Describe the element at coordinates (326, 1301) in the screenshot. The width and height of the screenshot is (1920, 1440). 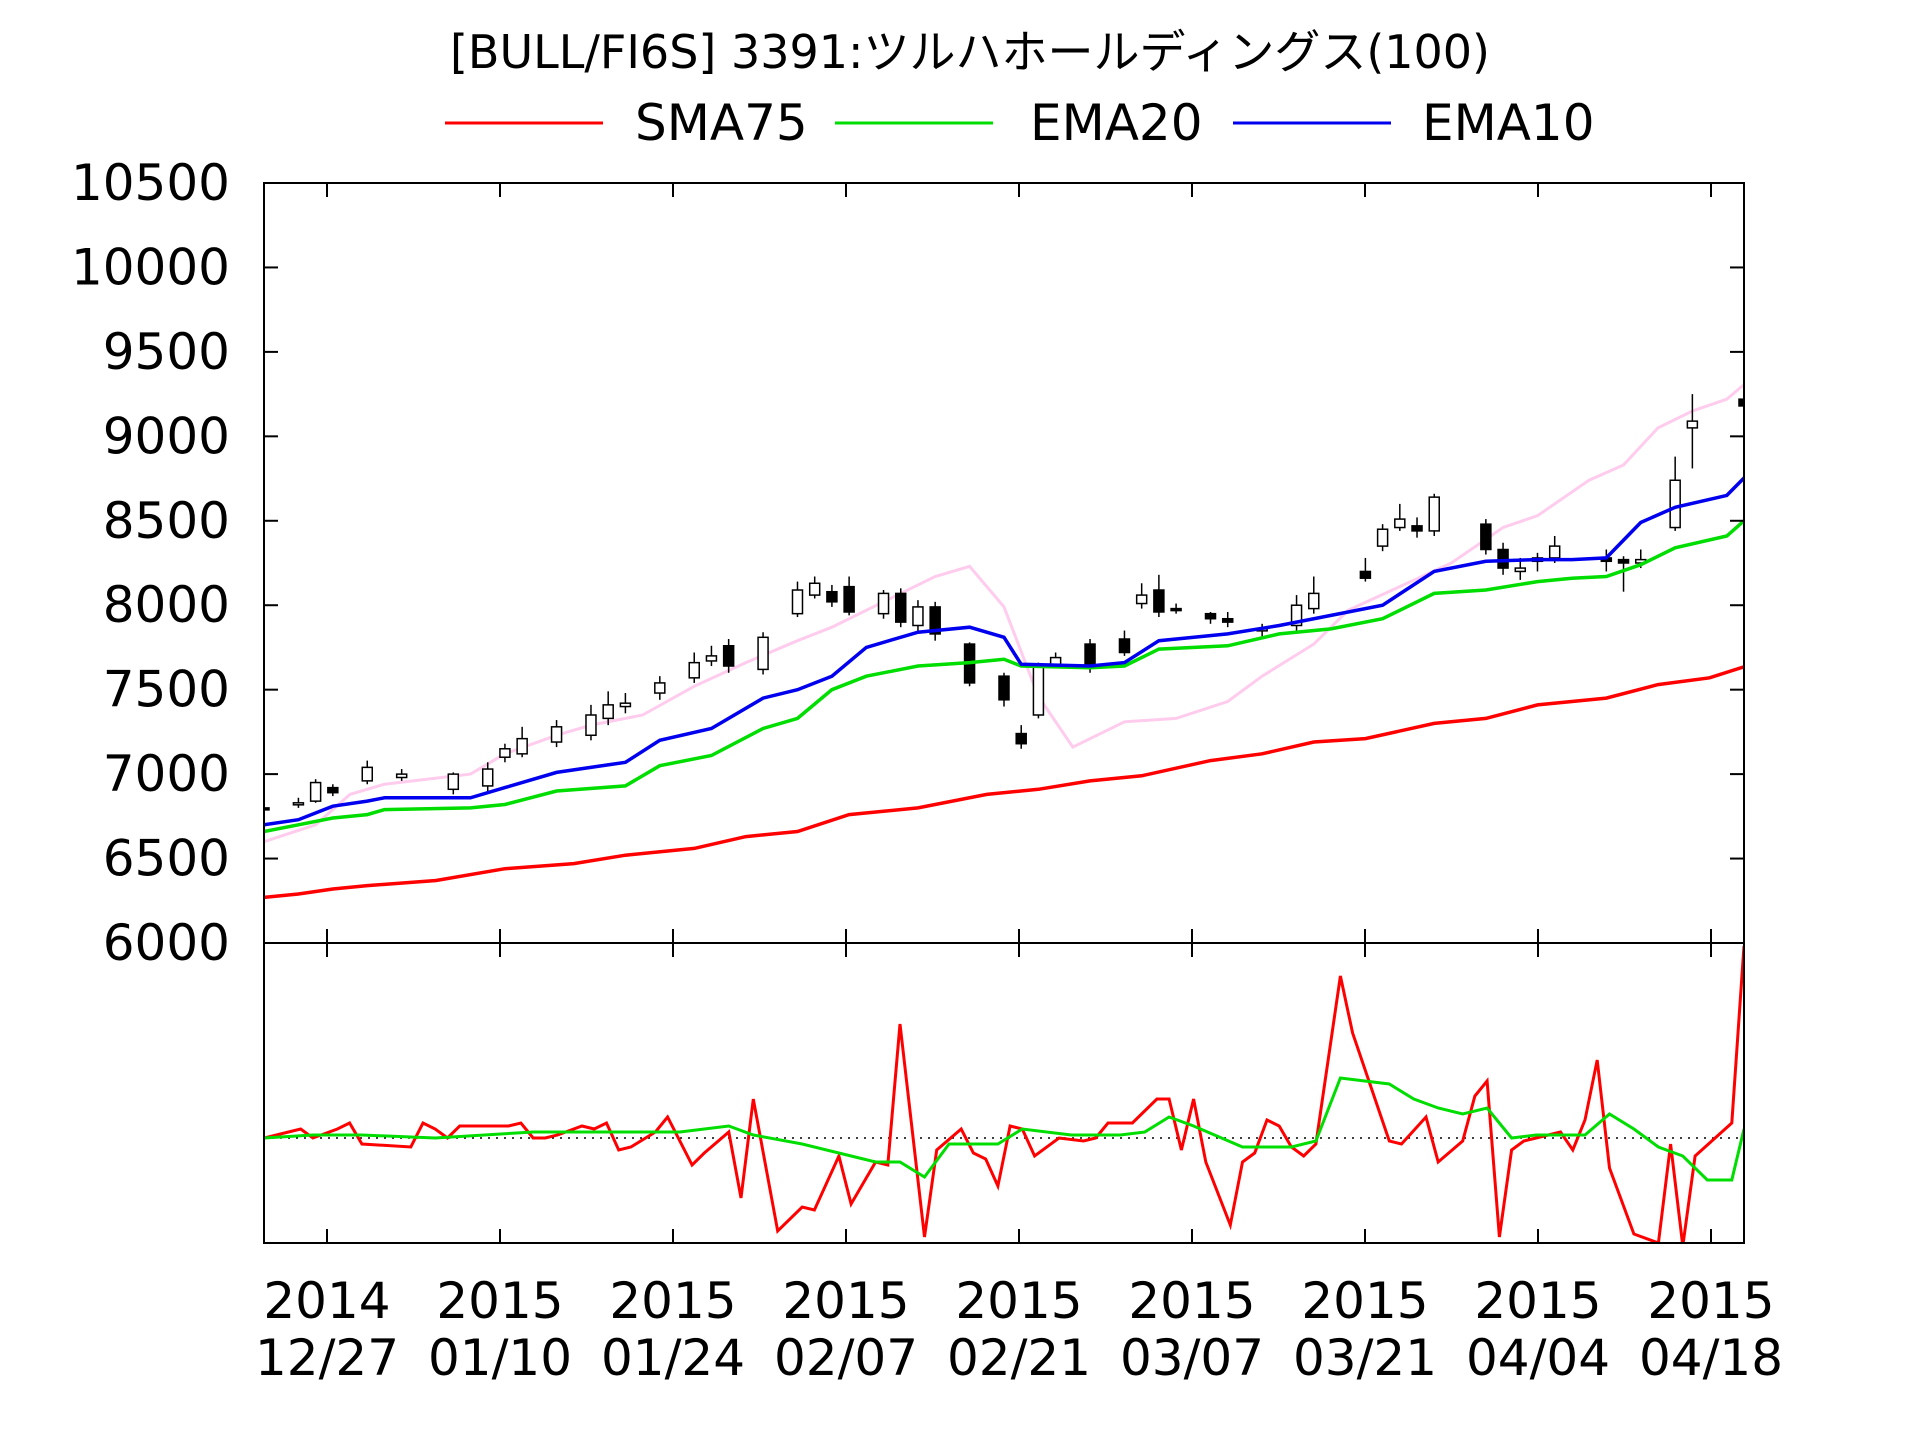
I see `x-tick-year: 2014` at that location.